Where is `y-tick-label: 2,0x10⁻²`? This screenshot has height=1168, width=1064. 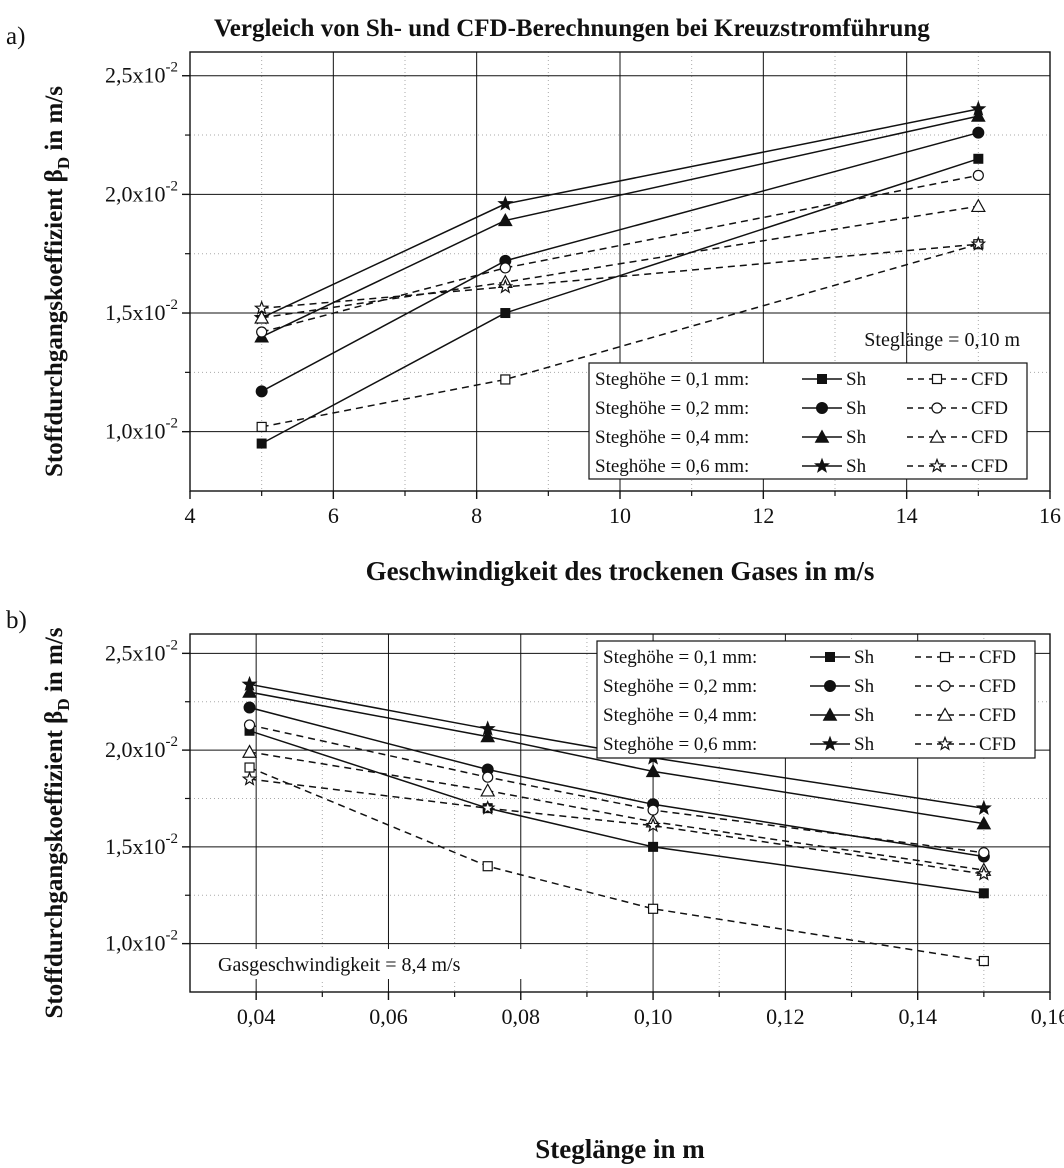
y-tick-label: 2,0x10⁻² is located at coordinates (141, 192).